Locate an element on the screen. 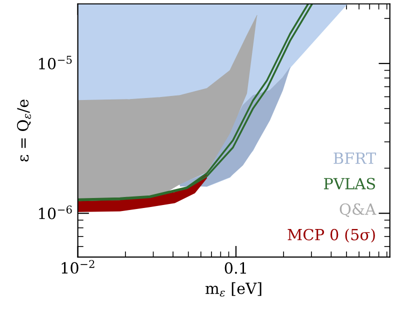 The width and height of the screenshot is (395, 323). text: PVLAS is located at coordinates (349, 184).